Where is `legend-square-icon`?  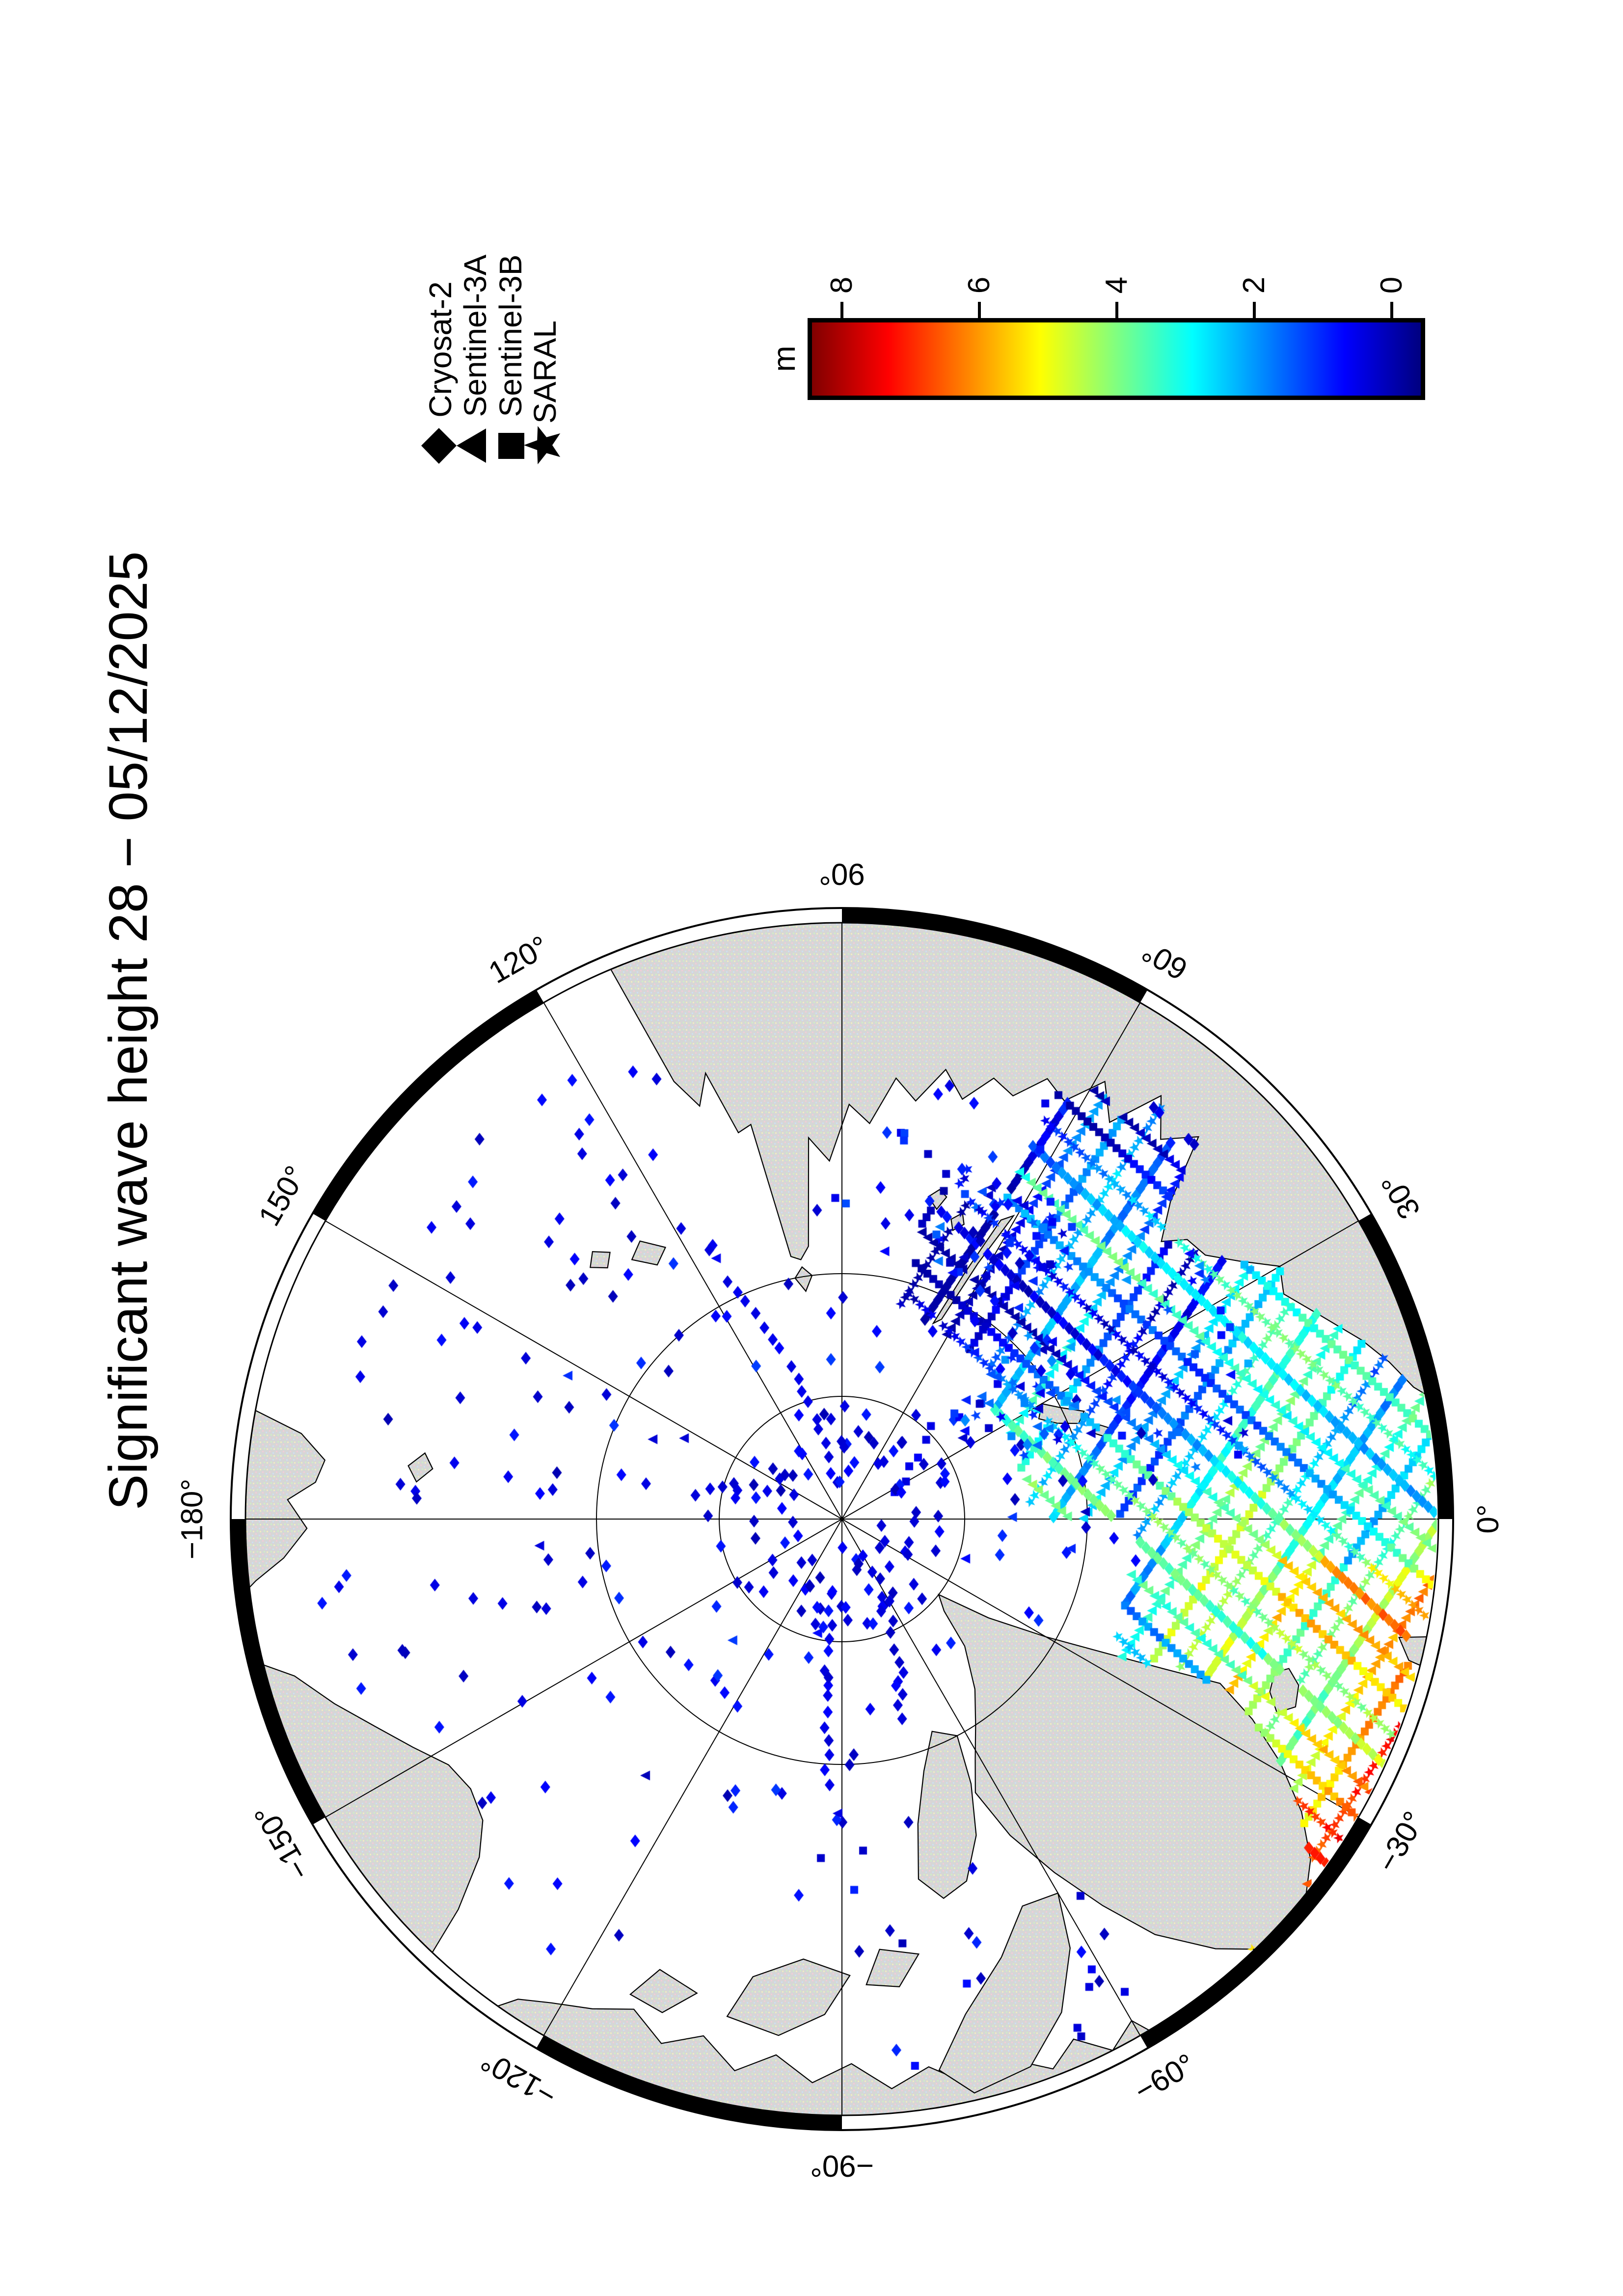 legend-square-icon is located at coordinates (511, 446).